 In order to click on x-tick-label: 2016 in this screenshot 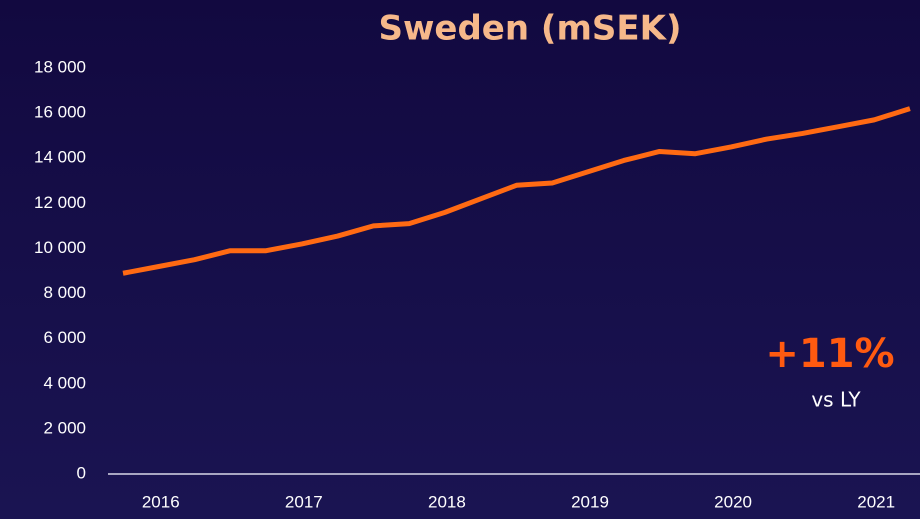, I will do `click(161, 501)`.